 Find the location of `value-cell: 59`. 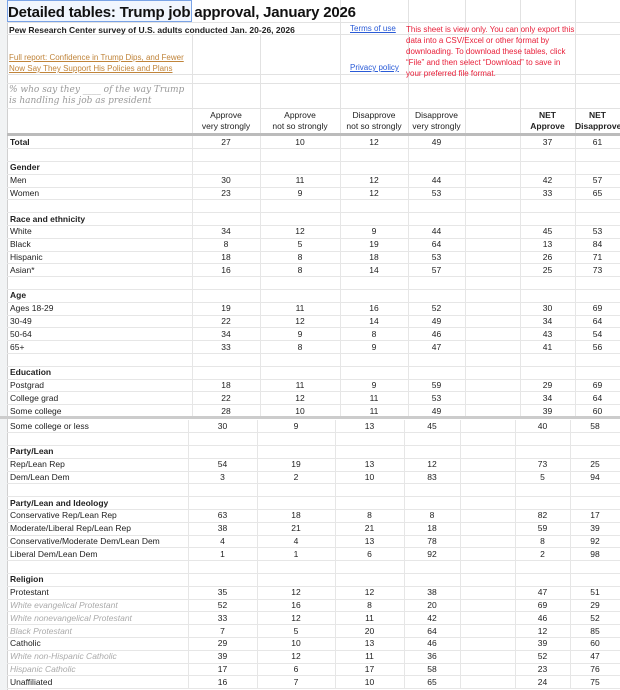

value-cell: 59 is located at coordinates (543, 529).